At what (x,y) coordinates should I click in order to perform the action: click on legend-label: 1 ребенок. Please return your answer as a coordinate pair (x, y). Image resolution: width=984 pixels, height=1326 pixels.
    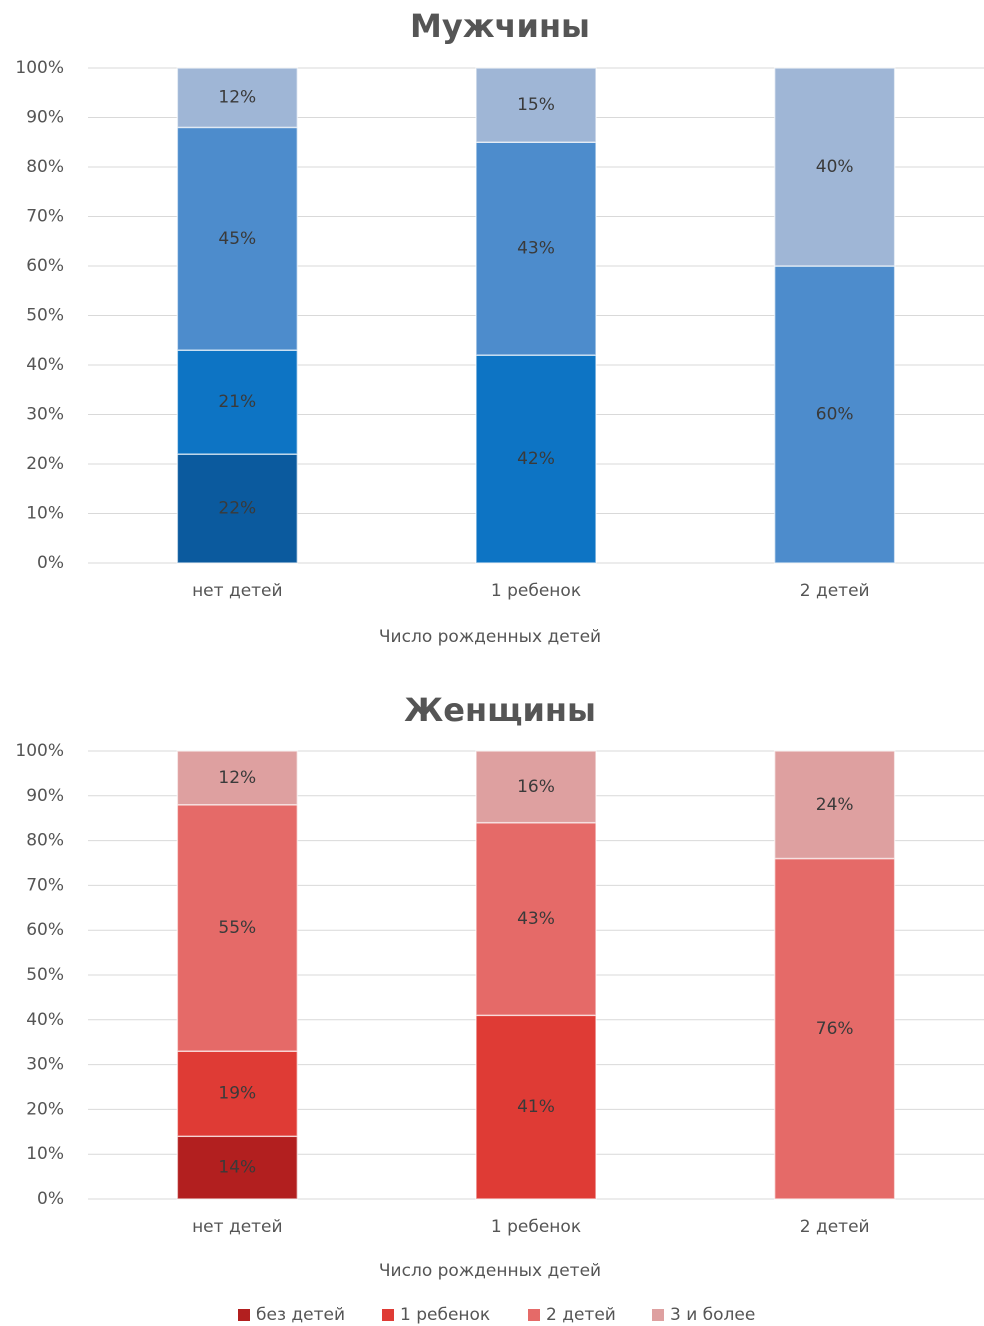
    Looking at the image, I should click on (445, 1315).